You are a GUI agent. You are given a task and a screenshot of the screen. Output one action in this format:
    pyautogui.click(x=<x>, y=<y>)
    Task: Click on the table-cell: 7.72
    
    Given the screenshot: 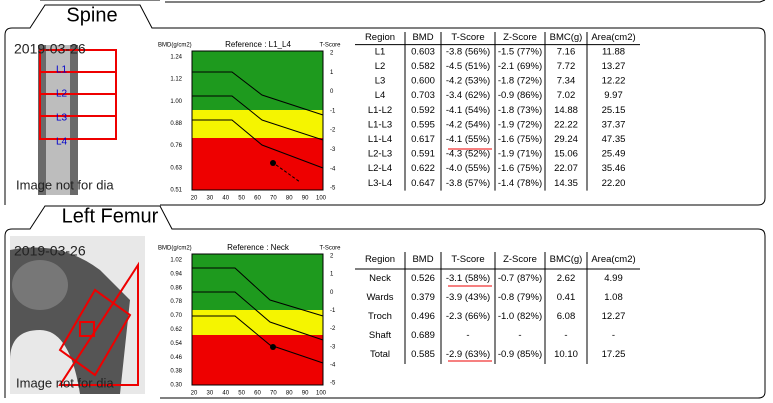 What is the action you would take?
    pyautogui.click(x=566, y=66)
    